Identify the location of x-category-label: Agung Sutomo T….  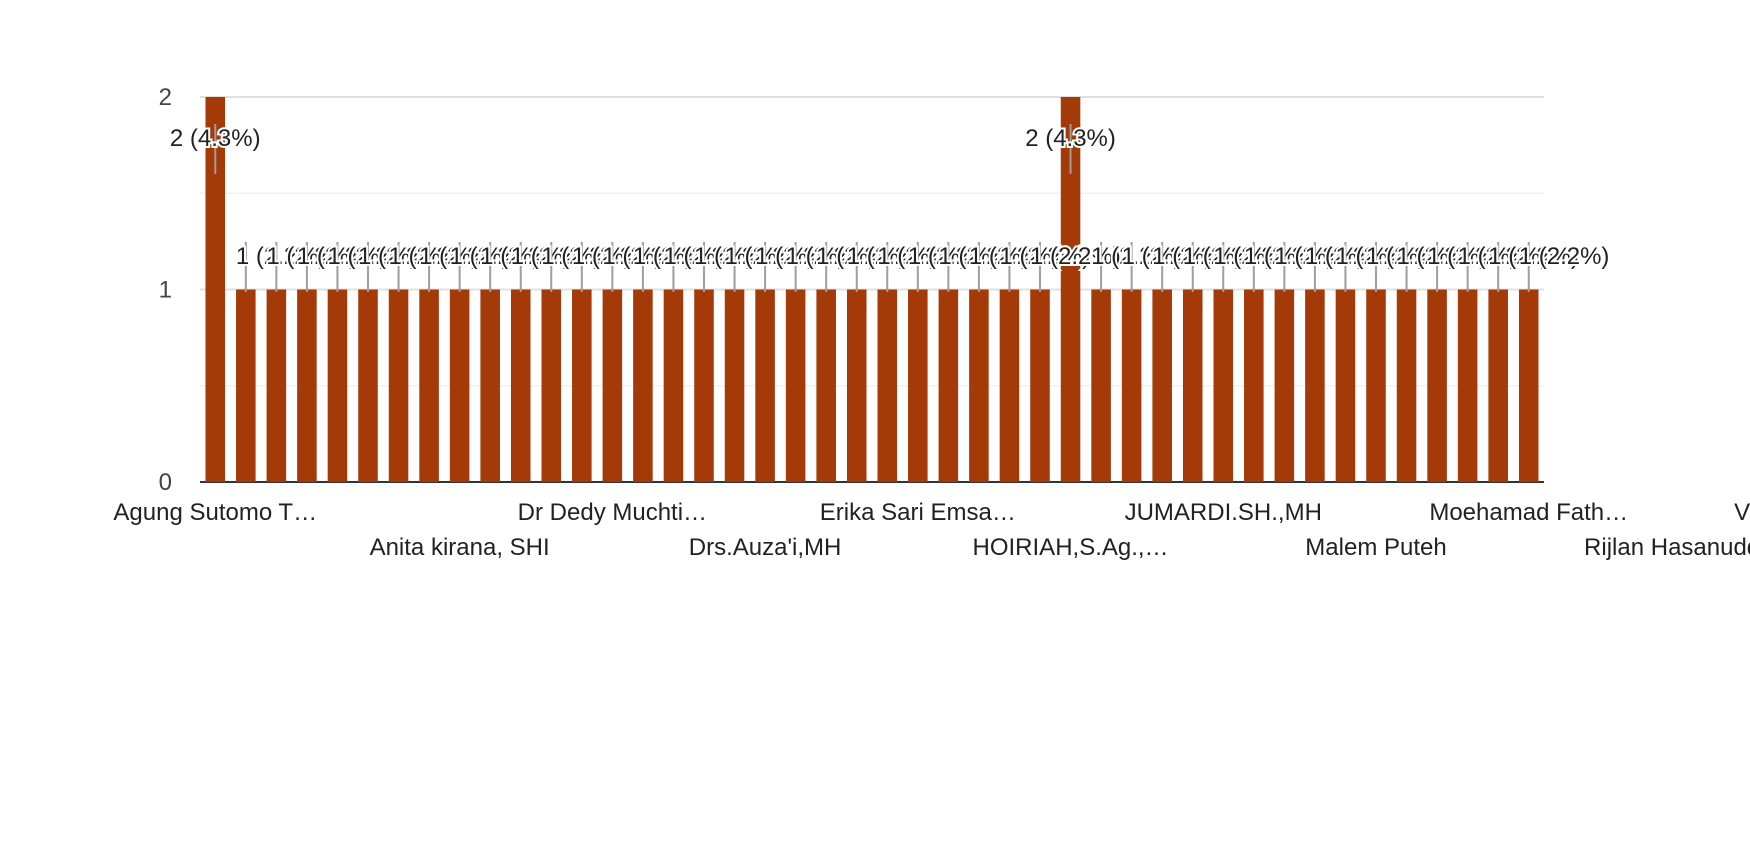
(215, 512).